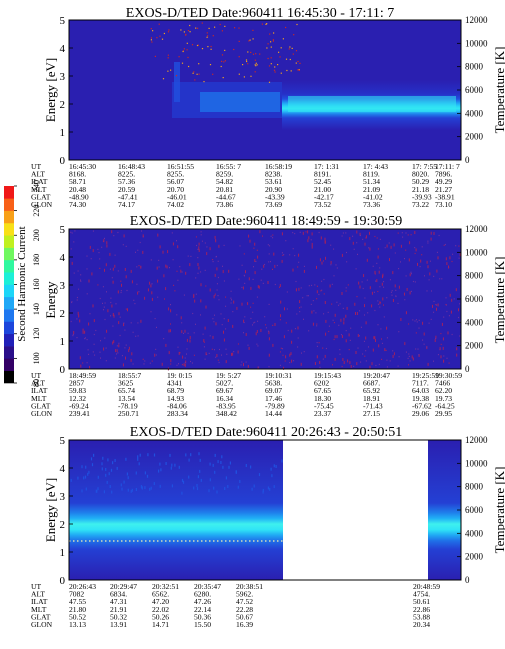  I want to click on colorbar-cell, so click(9, 291).